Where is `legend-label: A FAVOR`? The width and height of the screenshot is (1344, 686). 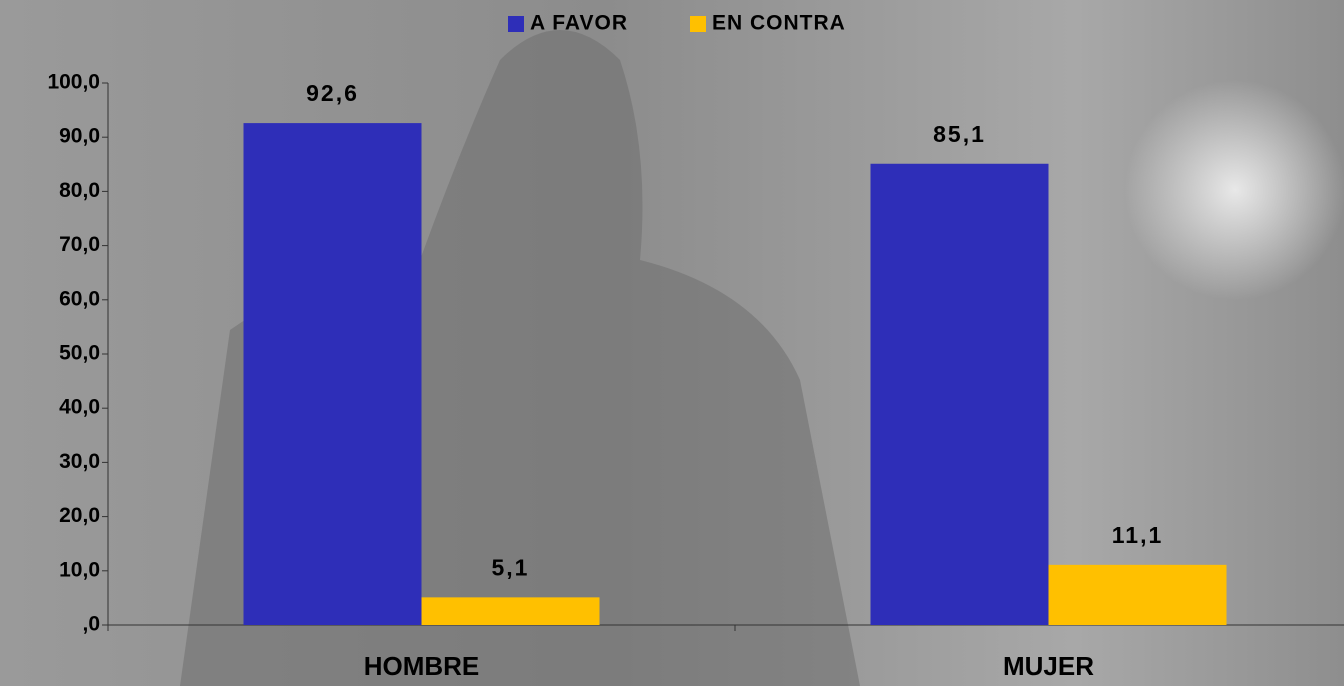 legend-label: A FAVOR is located at coordinates (579, 23).